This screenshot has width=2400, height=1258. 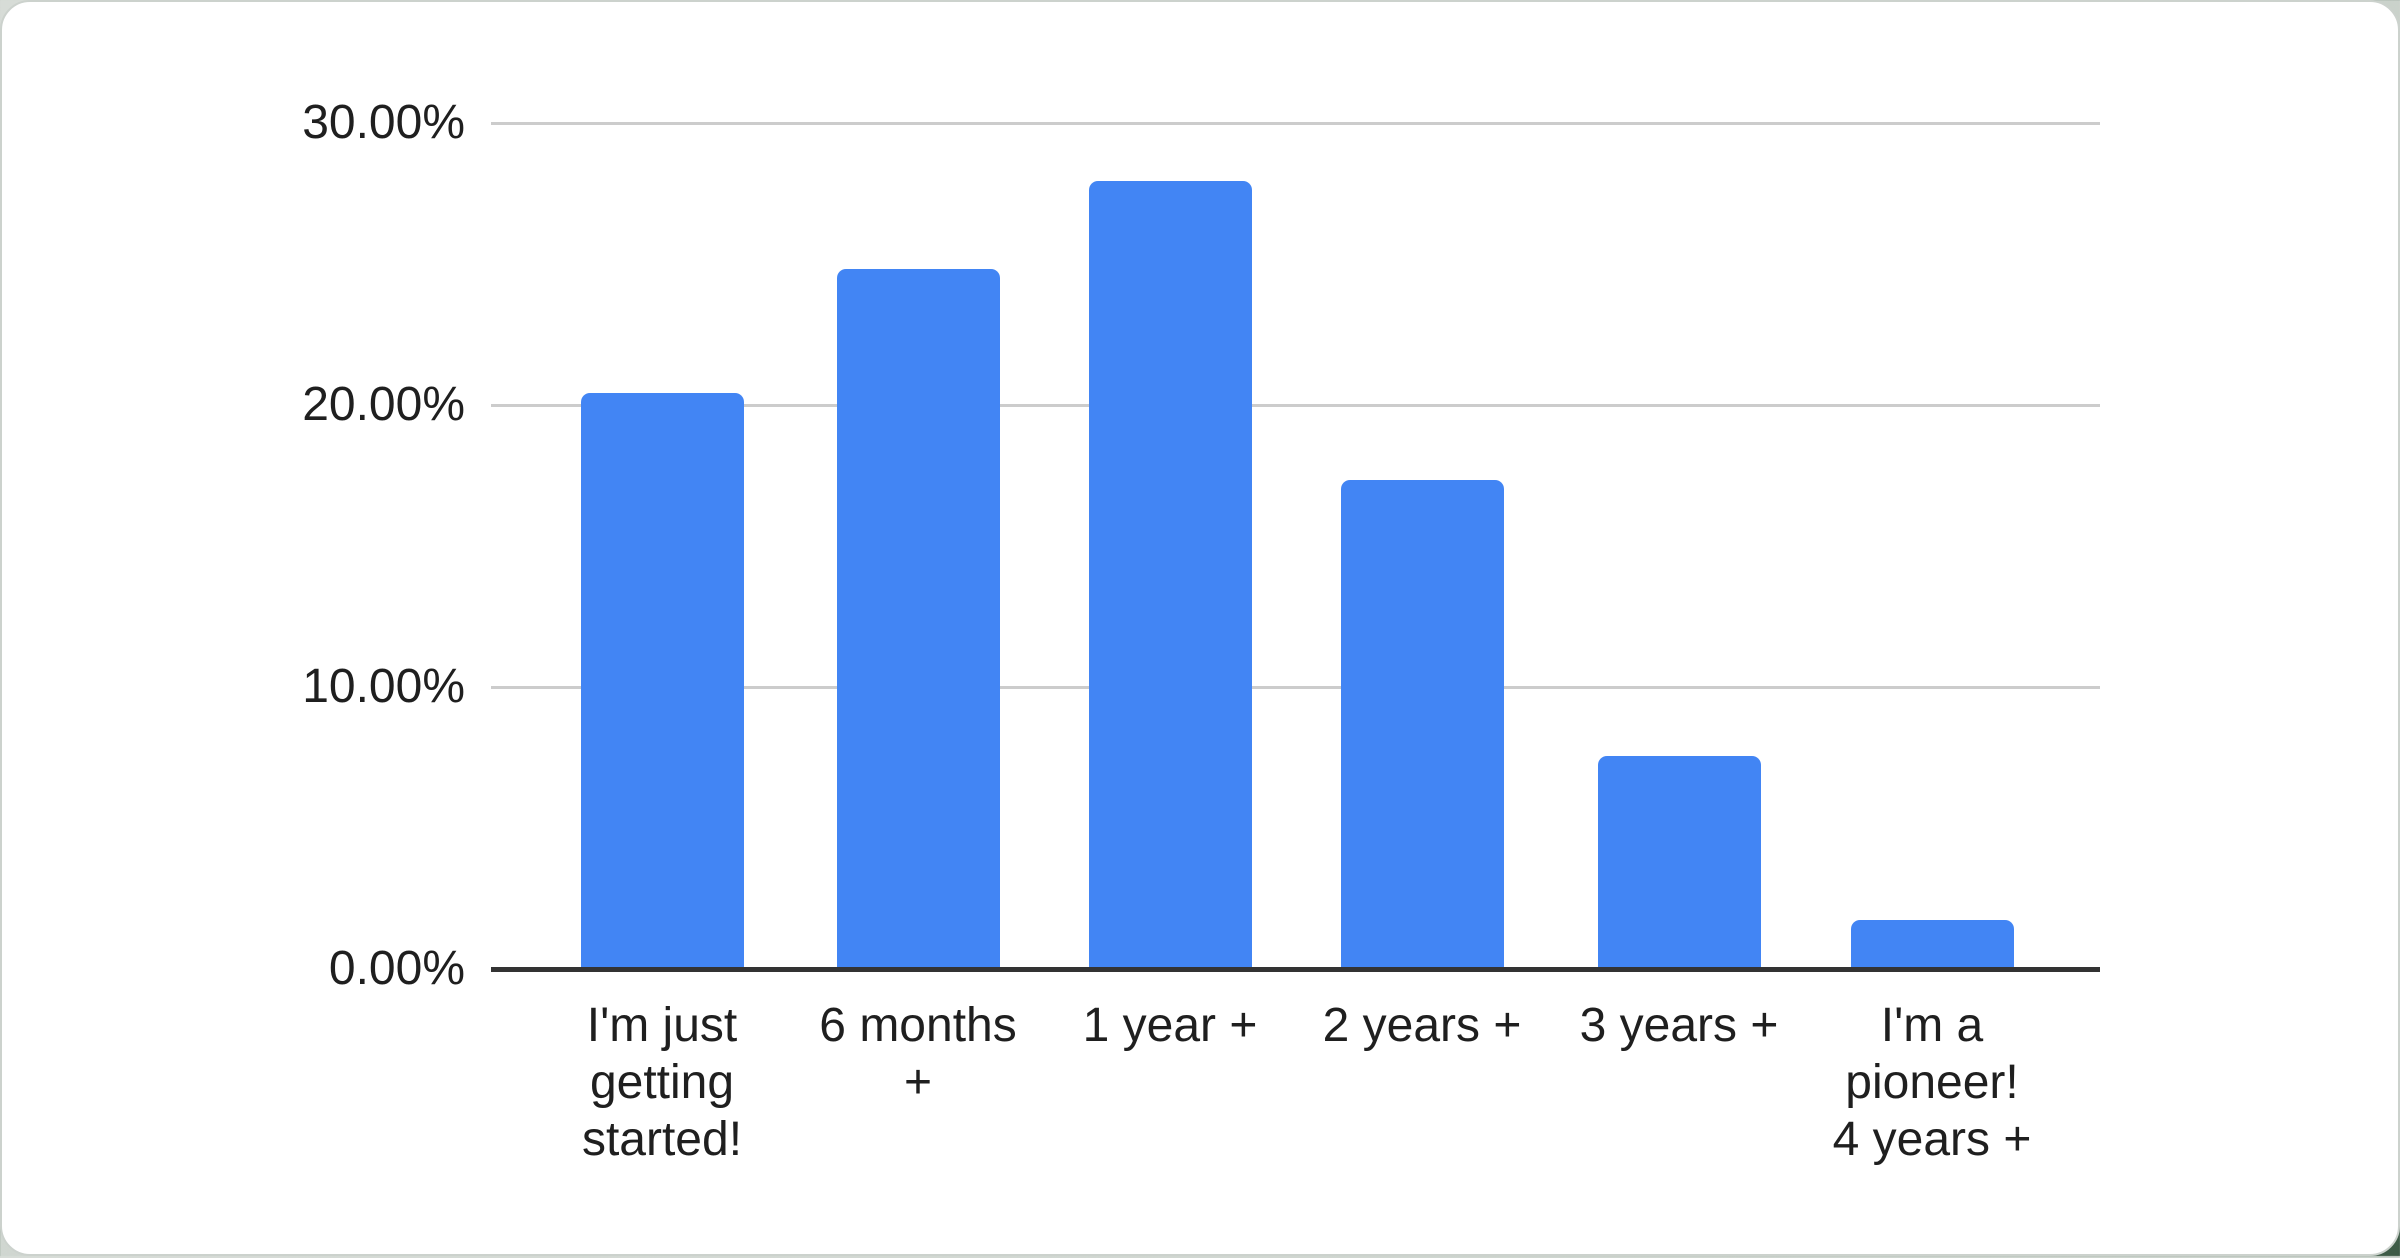 I want to click on x-axis-category-label: 1 year +, so click(x=1170, y=1025).